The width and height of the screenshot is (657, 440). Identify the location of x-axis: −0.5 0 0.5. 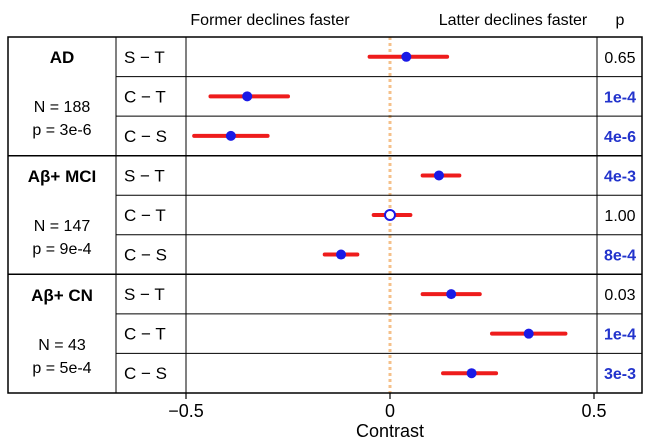
(387, 407).